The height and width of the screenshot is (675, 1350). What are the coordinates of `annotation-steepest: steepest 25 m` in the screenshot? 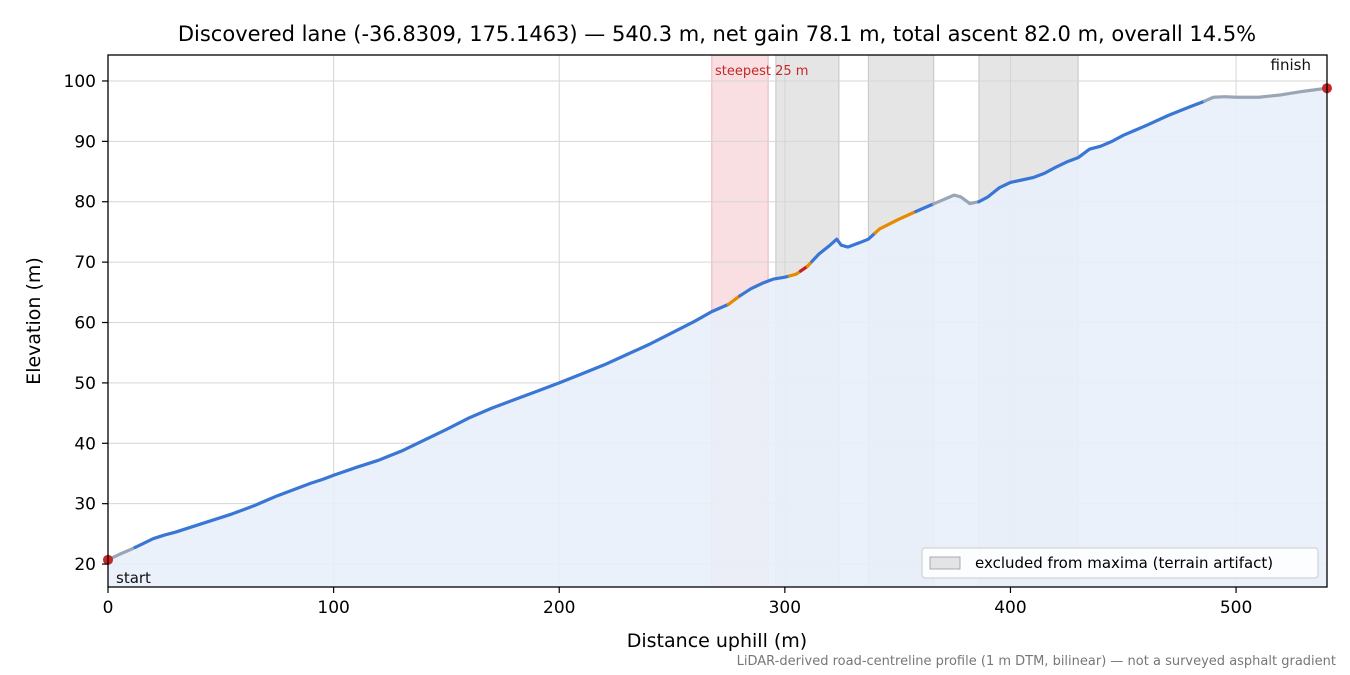 It's located at (761, 71).